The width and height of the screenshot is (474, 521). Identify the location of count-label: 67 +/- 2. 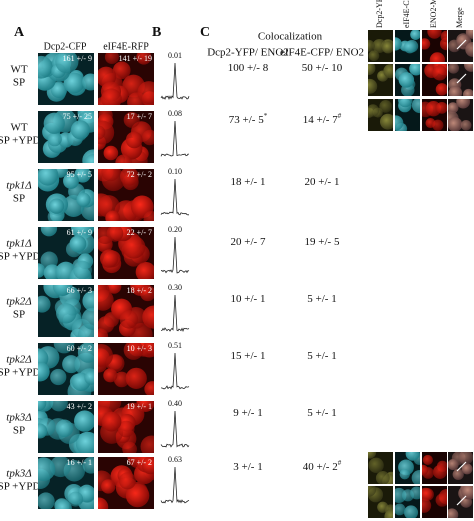
(139, 462).